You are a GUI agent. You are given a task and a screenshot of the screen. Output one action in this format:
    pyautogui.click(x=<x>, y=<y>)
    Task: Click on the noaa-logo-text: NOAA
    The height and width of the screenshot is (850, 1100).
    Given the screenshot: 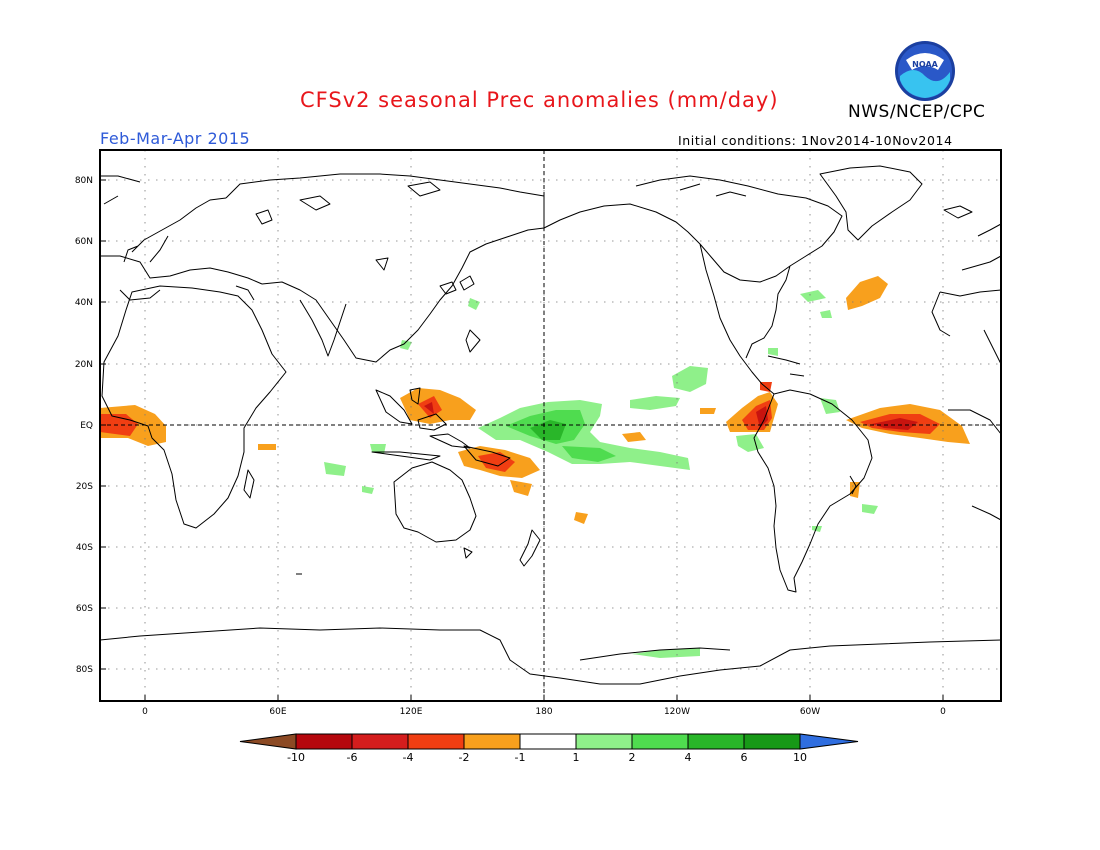 What is the action you would take?
    pyautogui.click(x=925, y=64)
    